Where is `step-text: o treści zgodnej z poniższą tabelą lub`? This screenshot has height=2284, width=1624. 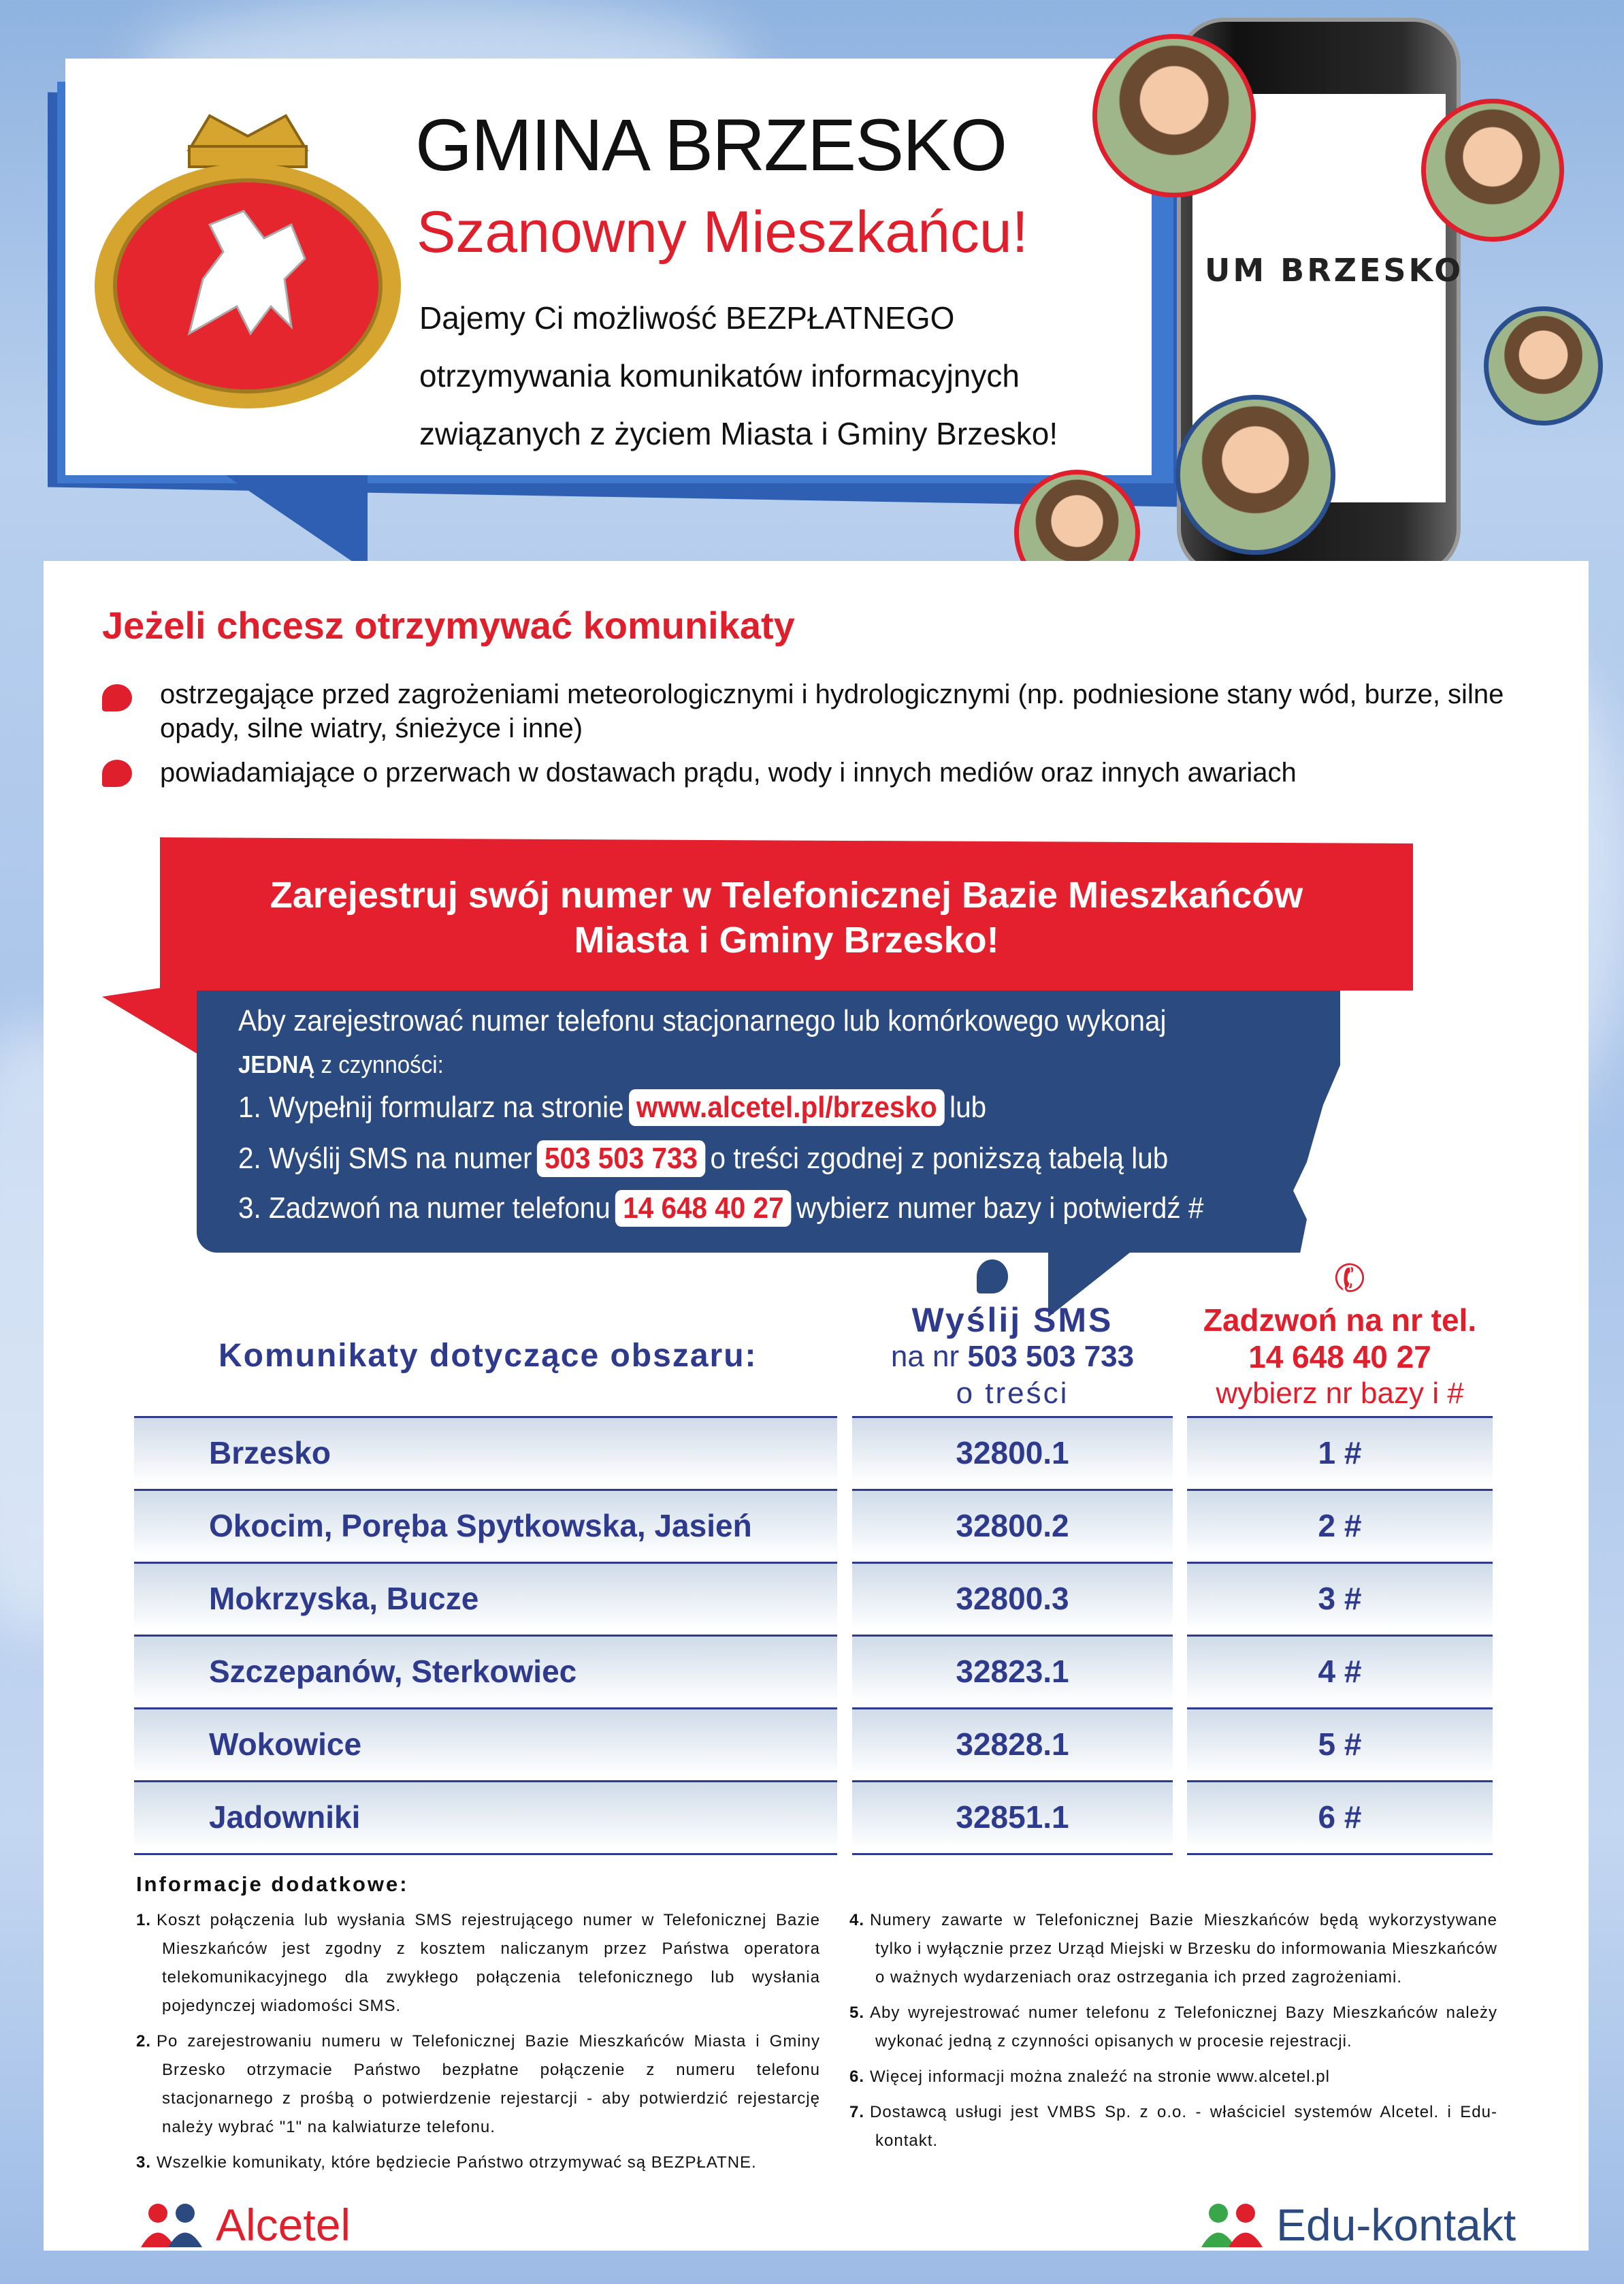 step-text: o treści zgodnej z poniższą tabelą lub is located at coordinates (939, 1158).